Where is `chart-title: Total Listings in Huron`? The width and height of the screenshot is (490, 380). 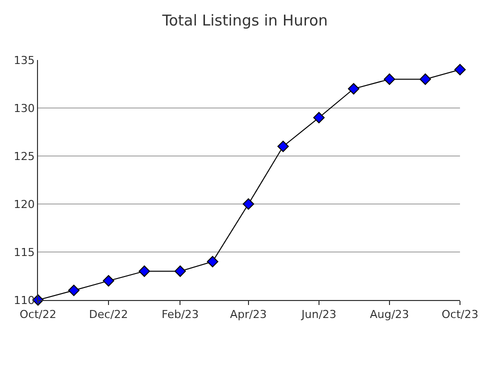
chart-title: Total Listings in Huron is located at coordinates (244, 21).